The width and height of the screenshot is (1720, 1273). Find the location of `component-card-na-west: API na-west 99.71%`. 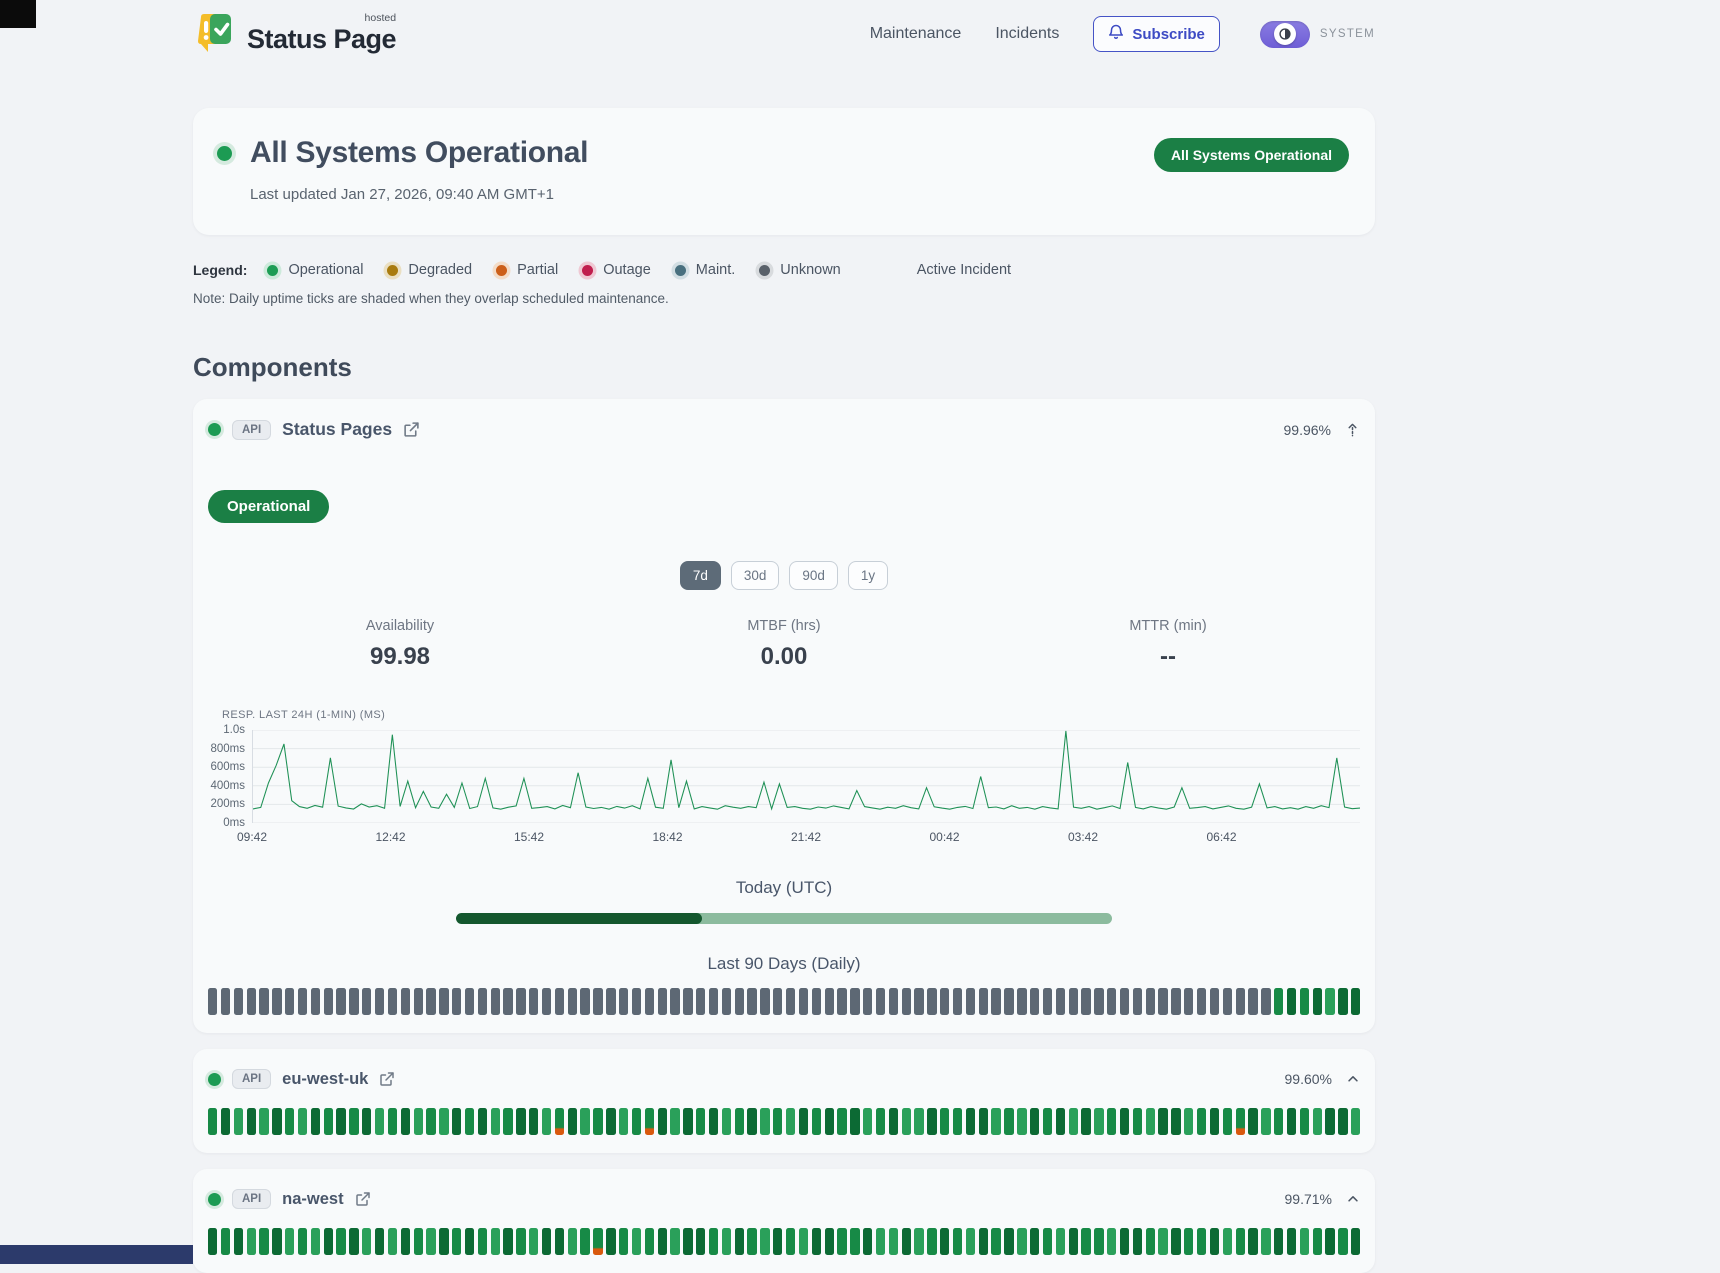

component-card-na-west: API na-west 99.71% is located at coordinates (784, 1221).